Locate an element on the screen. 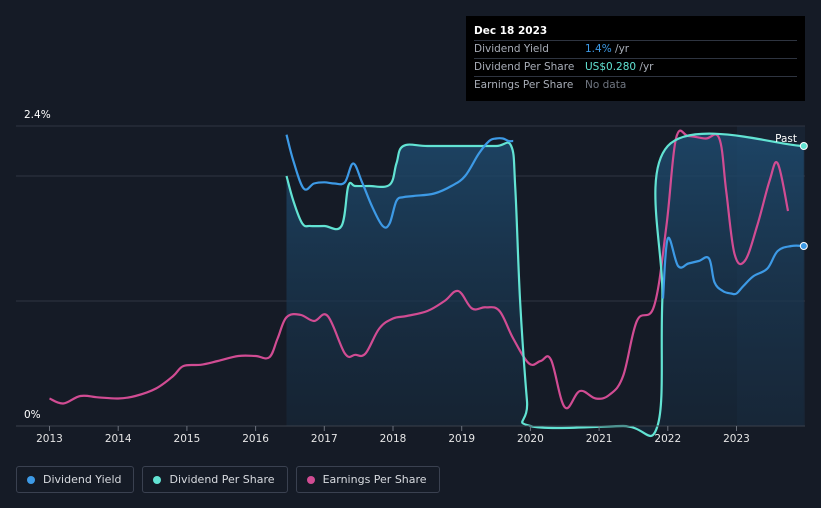  tooltip-label: Dividend Per Share is located at coordinates (524, 67).